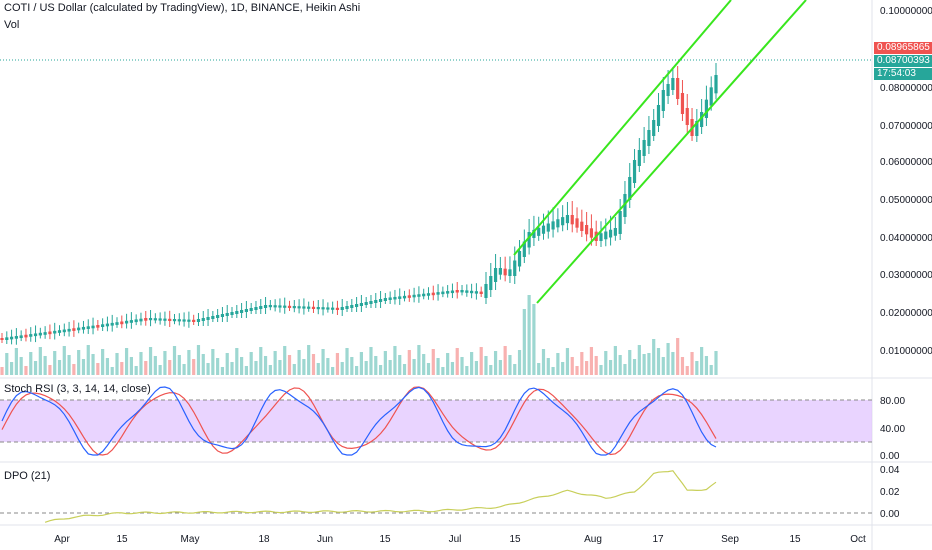  Describe the element at coordinates (380, 496) in the screenshot. I see `dpo-line` at that location.